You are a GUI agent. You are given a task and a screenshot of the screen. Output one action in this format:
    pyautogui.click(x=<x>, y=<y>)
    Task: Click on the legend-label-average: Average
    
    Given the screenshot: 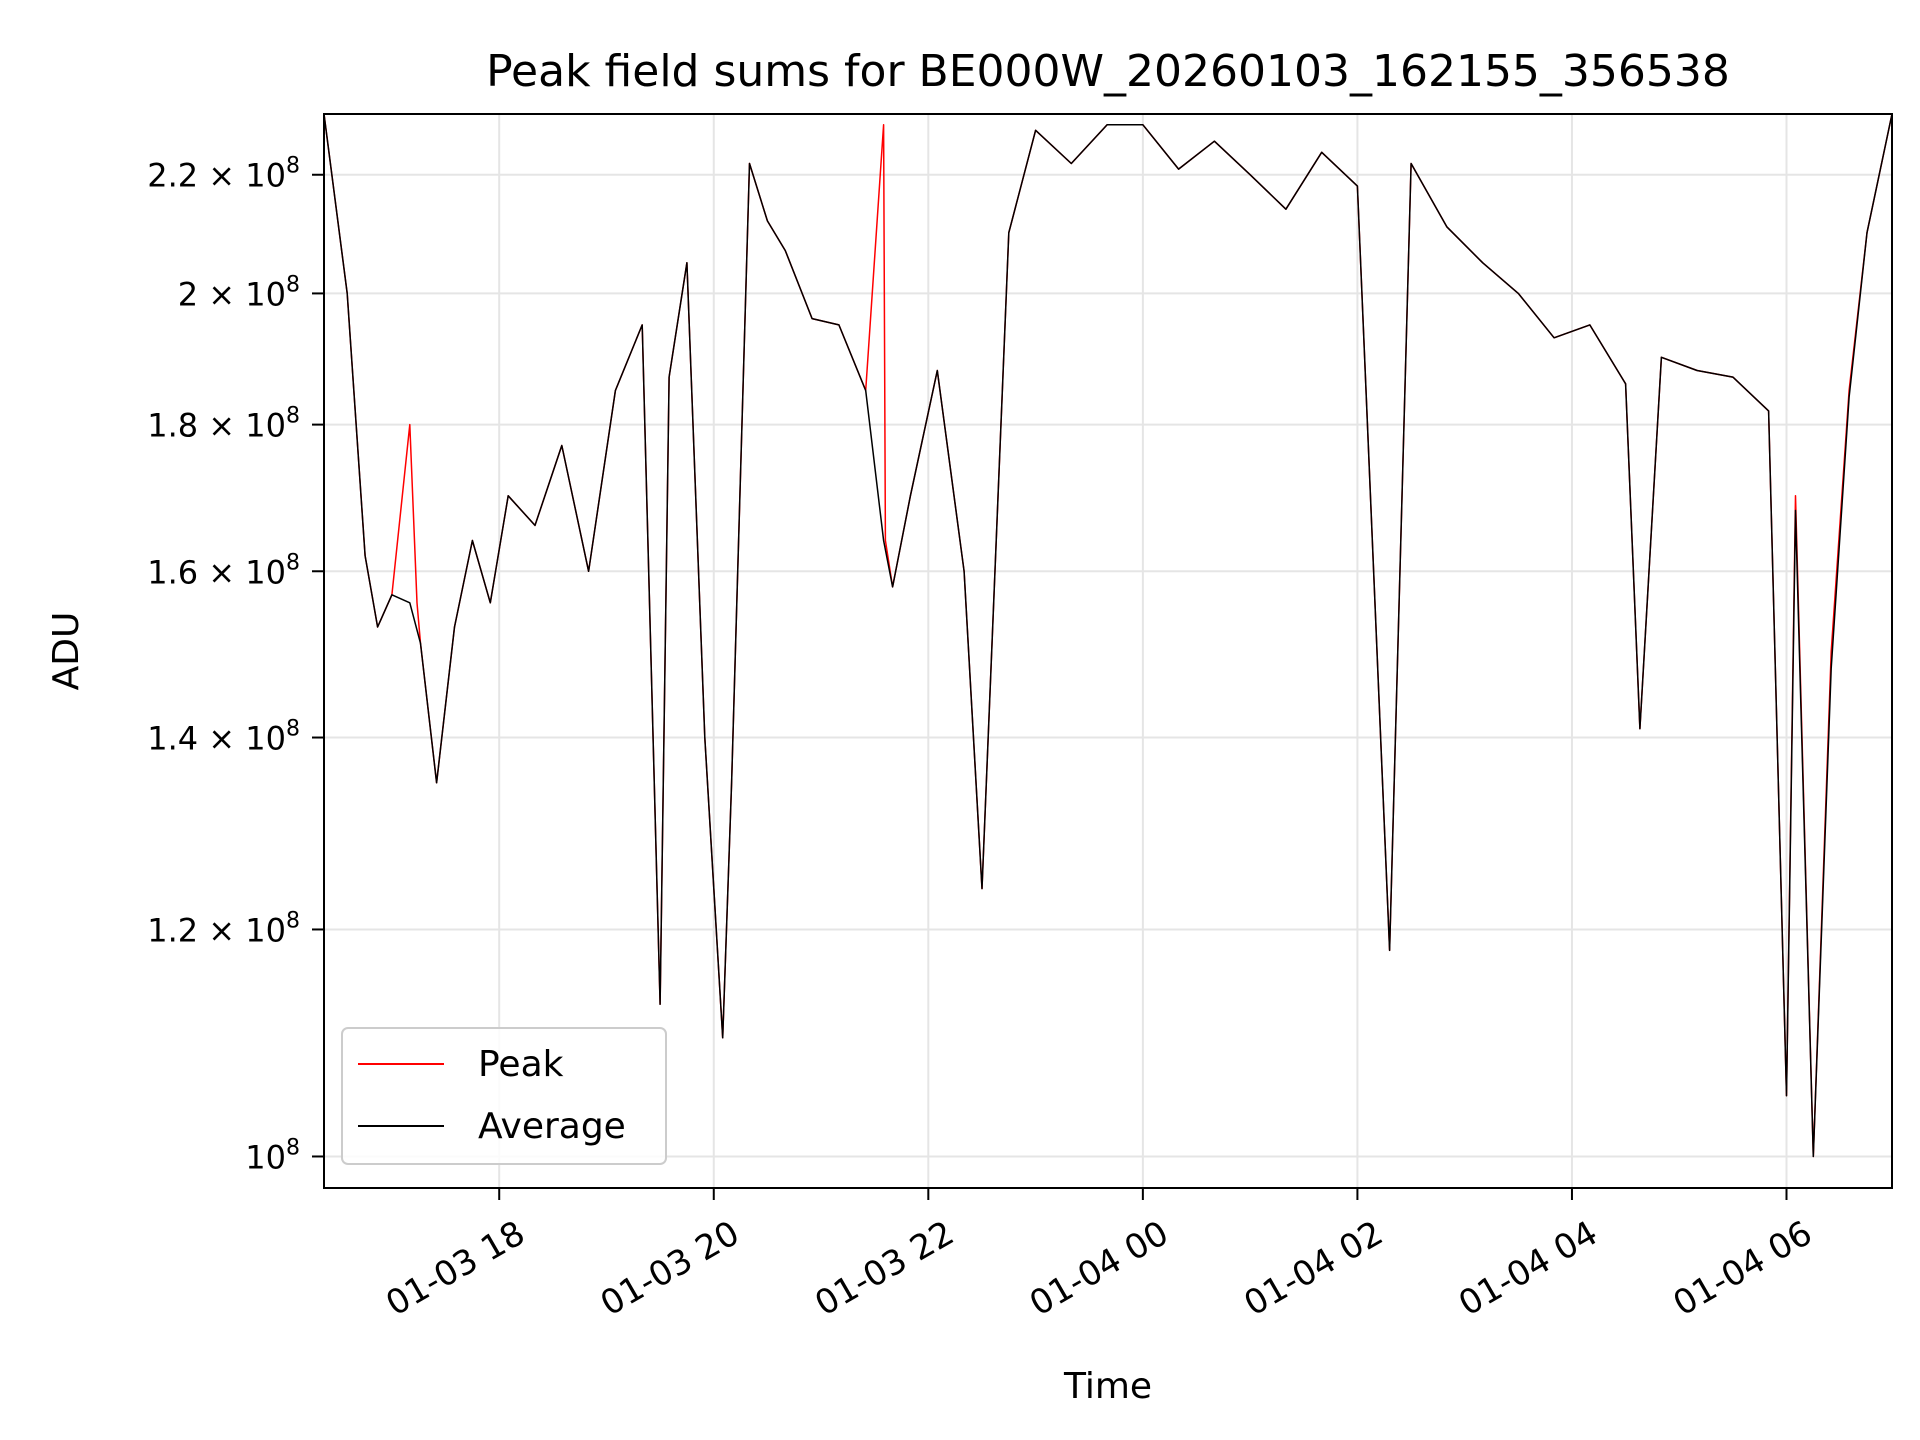 What is the action you would take?
    pyautogui.click(x=552, y=1126)
    